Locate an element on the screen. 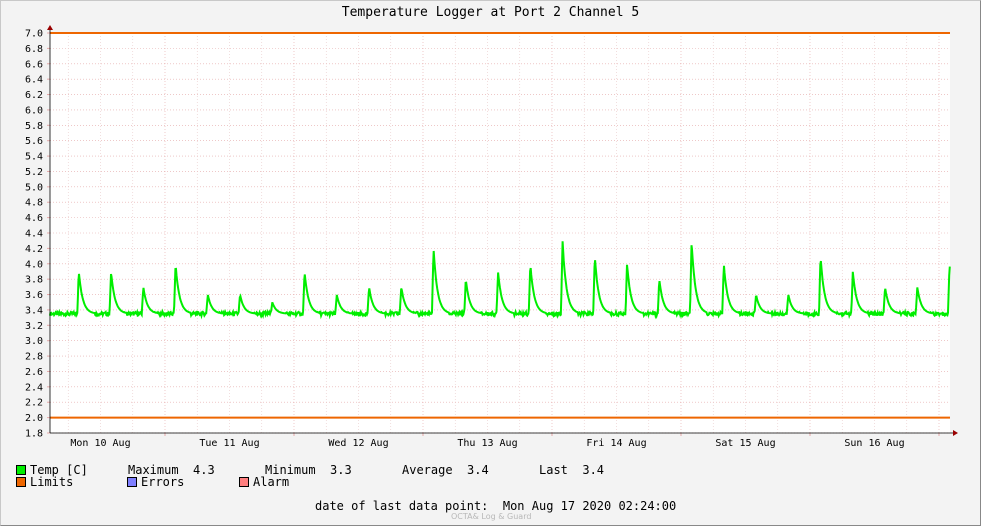 This screenshot has height=526, width=981. stat-average: Average 3.4 is located at coordinates (445, 470).